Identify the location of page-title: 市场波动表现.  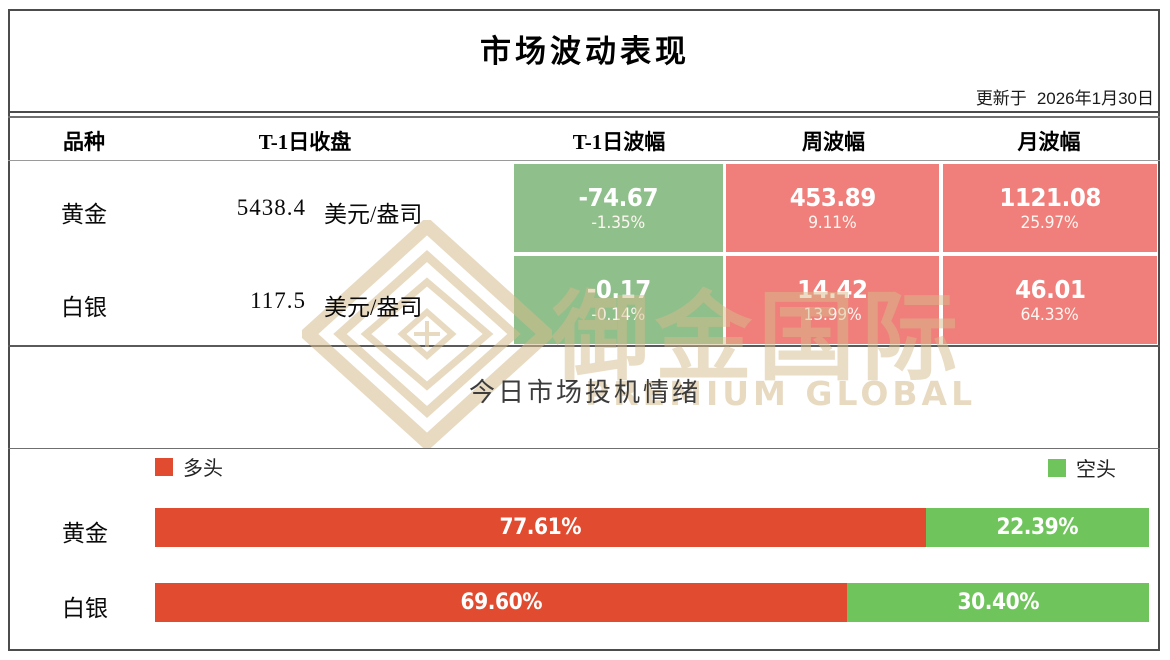
(585, 51).